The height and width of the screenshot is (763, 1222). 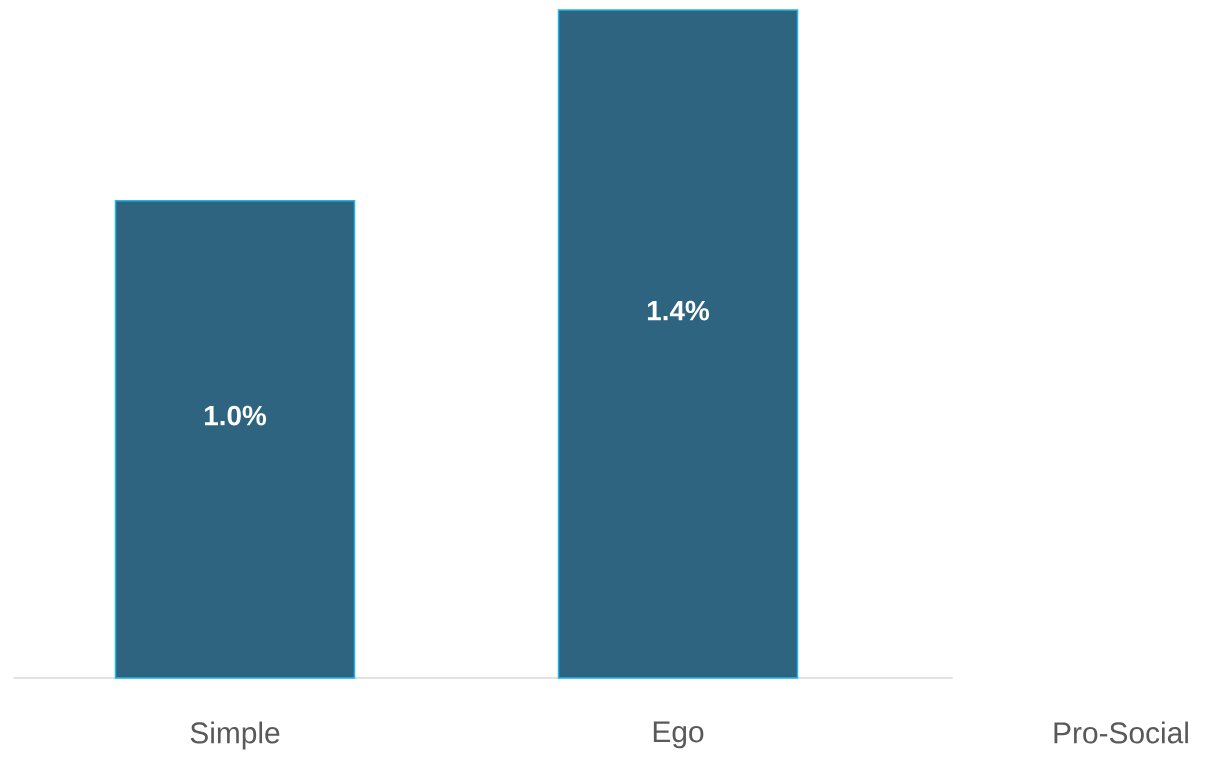 What do you see at coordinates (678, 310) in the screenshot?
I see `data-label: 1.4%` at bounding box center [678, 310].